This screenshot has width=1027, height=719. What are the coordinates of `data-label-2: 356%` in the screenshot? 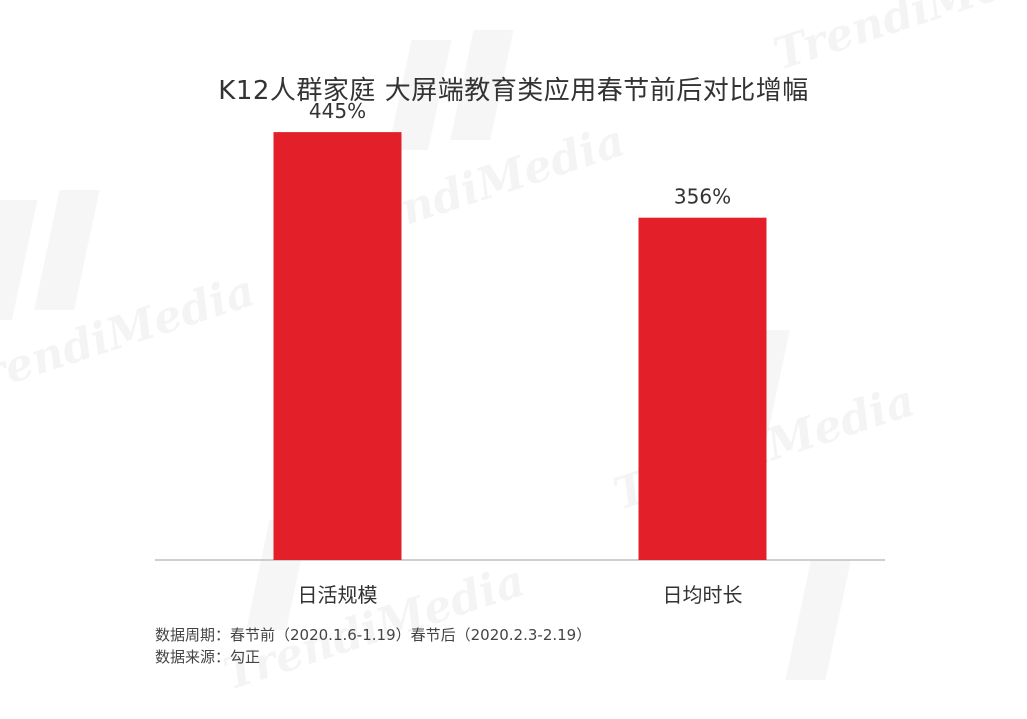 It's located at (702, 197).